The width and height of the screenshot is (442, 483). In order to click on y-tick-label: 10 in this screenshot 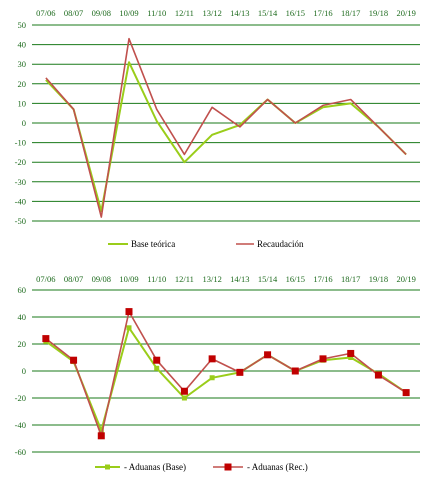, I will do `click(22, 103)`.